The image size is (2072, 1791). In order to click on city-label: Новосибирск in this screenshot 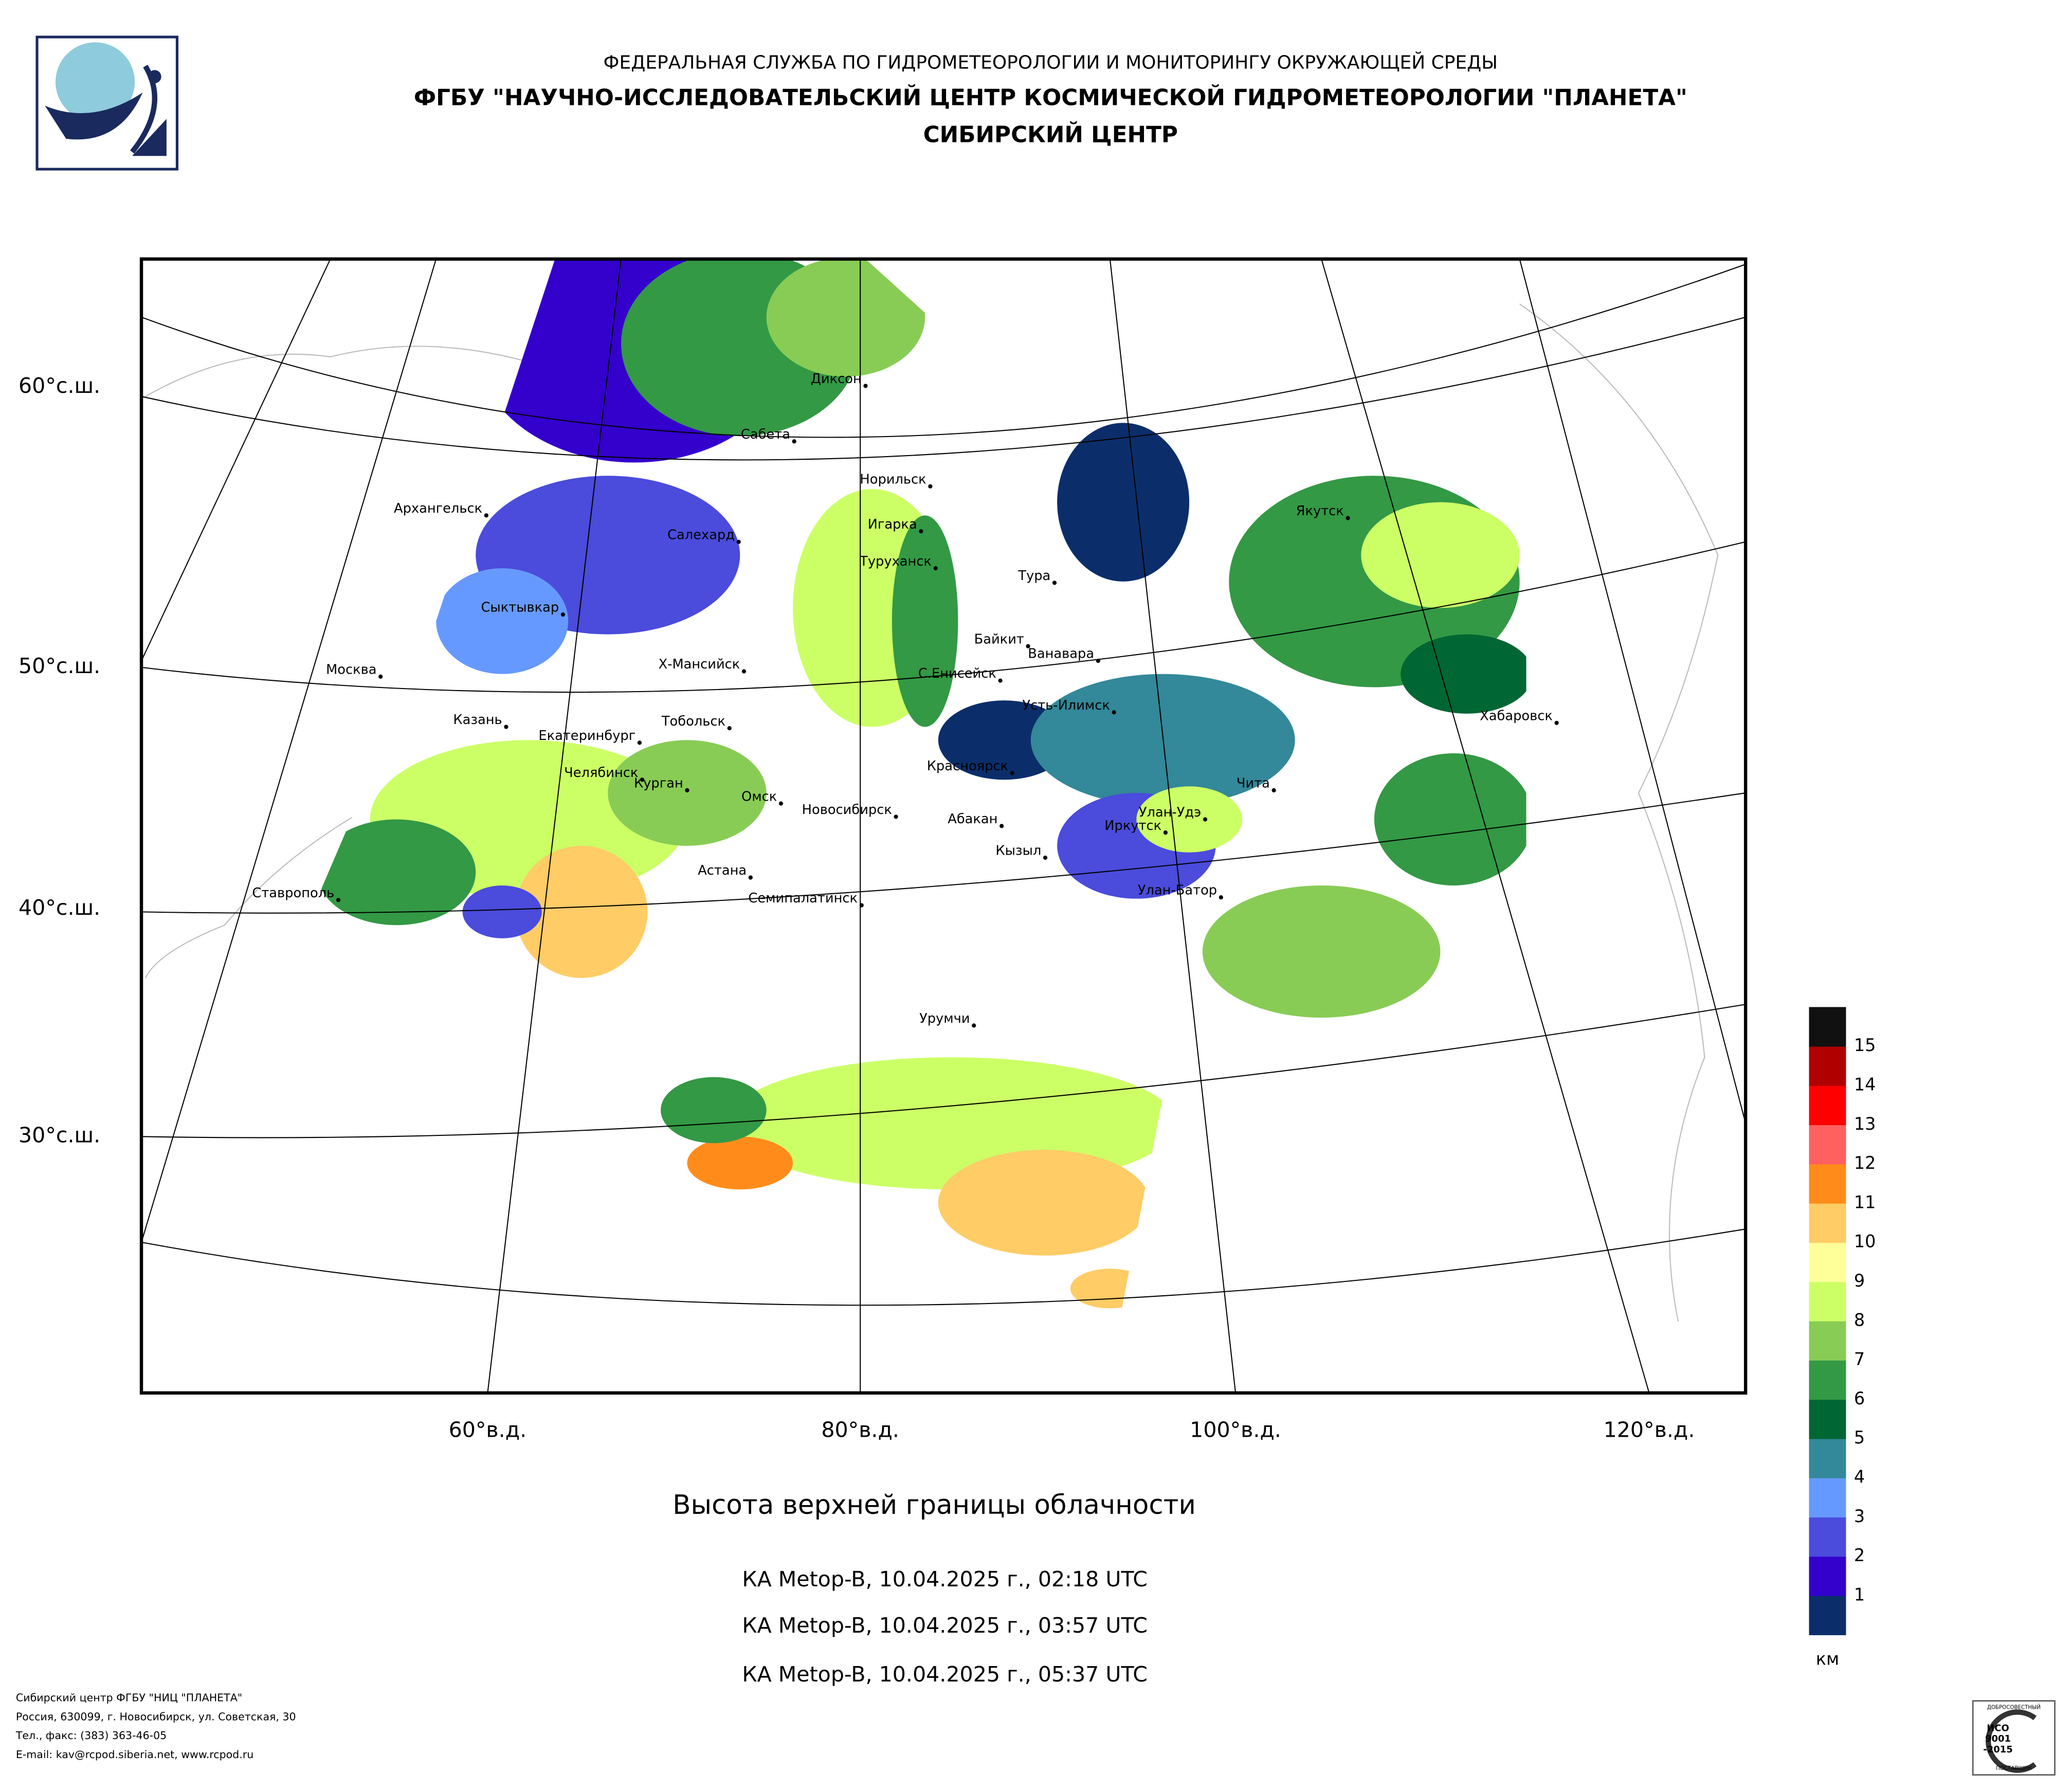, I will do `click(847, 810)`.